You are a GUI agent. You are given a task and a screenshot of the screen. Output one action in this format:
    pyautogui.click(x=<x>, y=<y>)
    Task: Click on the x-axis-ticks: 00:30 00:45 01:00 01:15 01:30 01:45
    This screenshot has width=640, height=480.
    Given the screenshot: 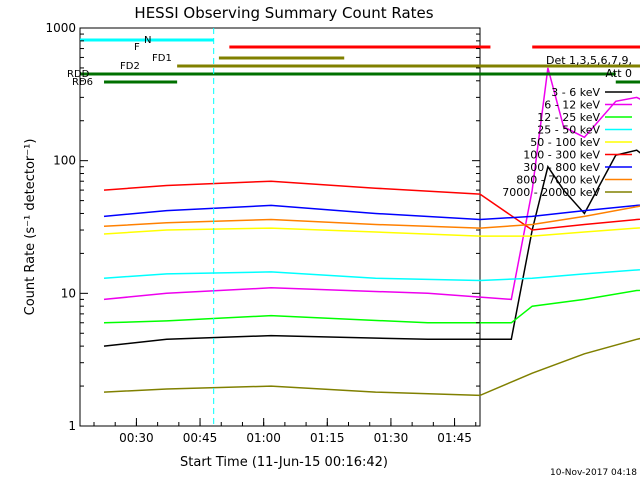 What is the action you would take?
    pyautogui.click(x=285, y=431)
    